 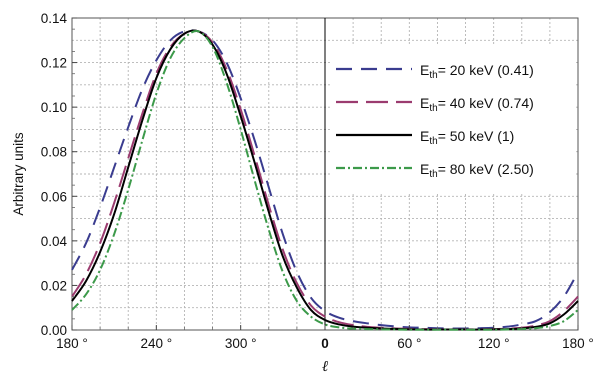 I want to click on x-tick-label: 0, so click(x=325, y=343).